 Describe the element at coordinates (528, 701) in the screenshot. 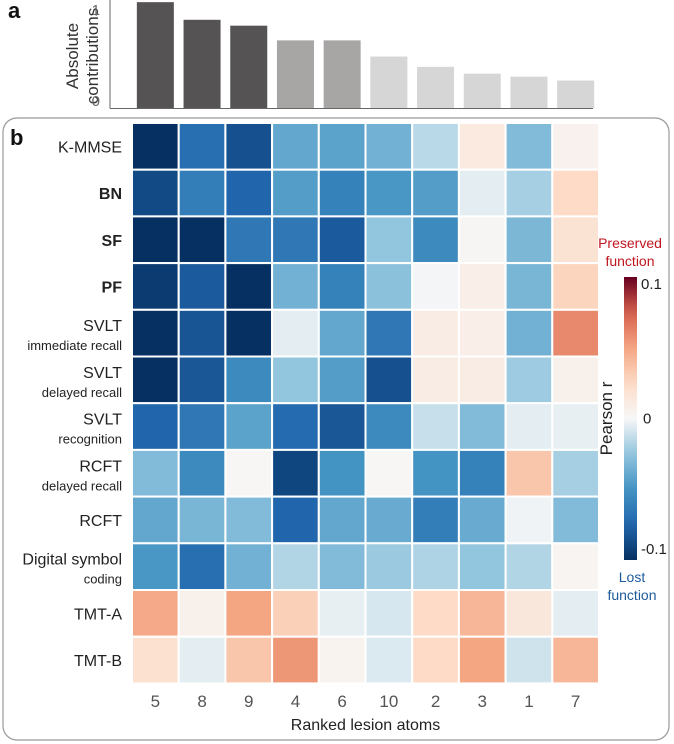

I see `column-tick-label: 1` at that location.